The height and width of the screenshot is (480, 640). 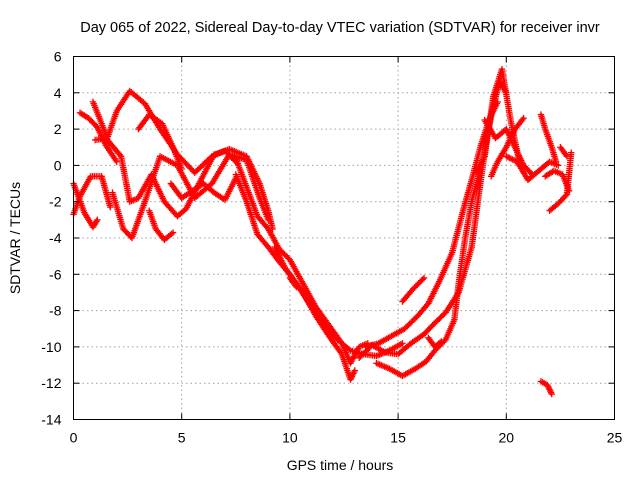 What do you see at coordinates (55, 274) in the screenshot?
I see `y-tick-label: -6` at bounding box center [55, 274].